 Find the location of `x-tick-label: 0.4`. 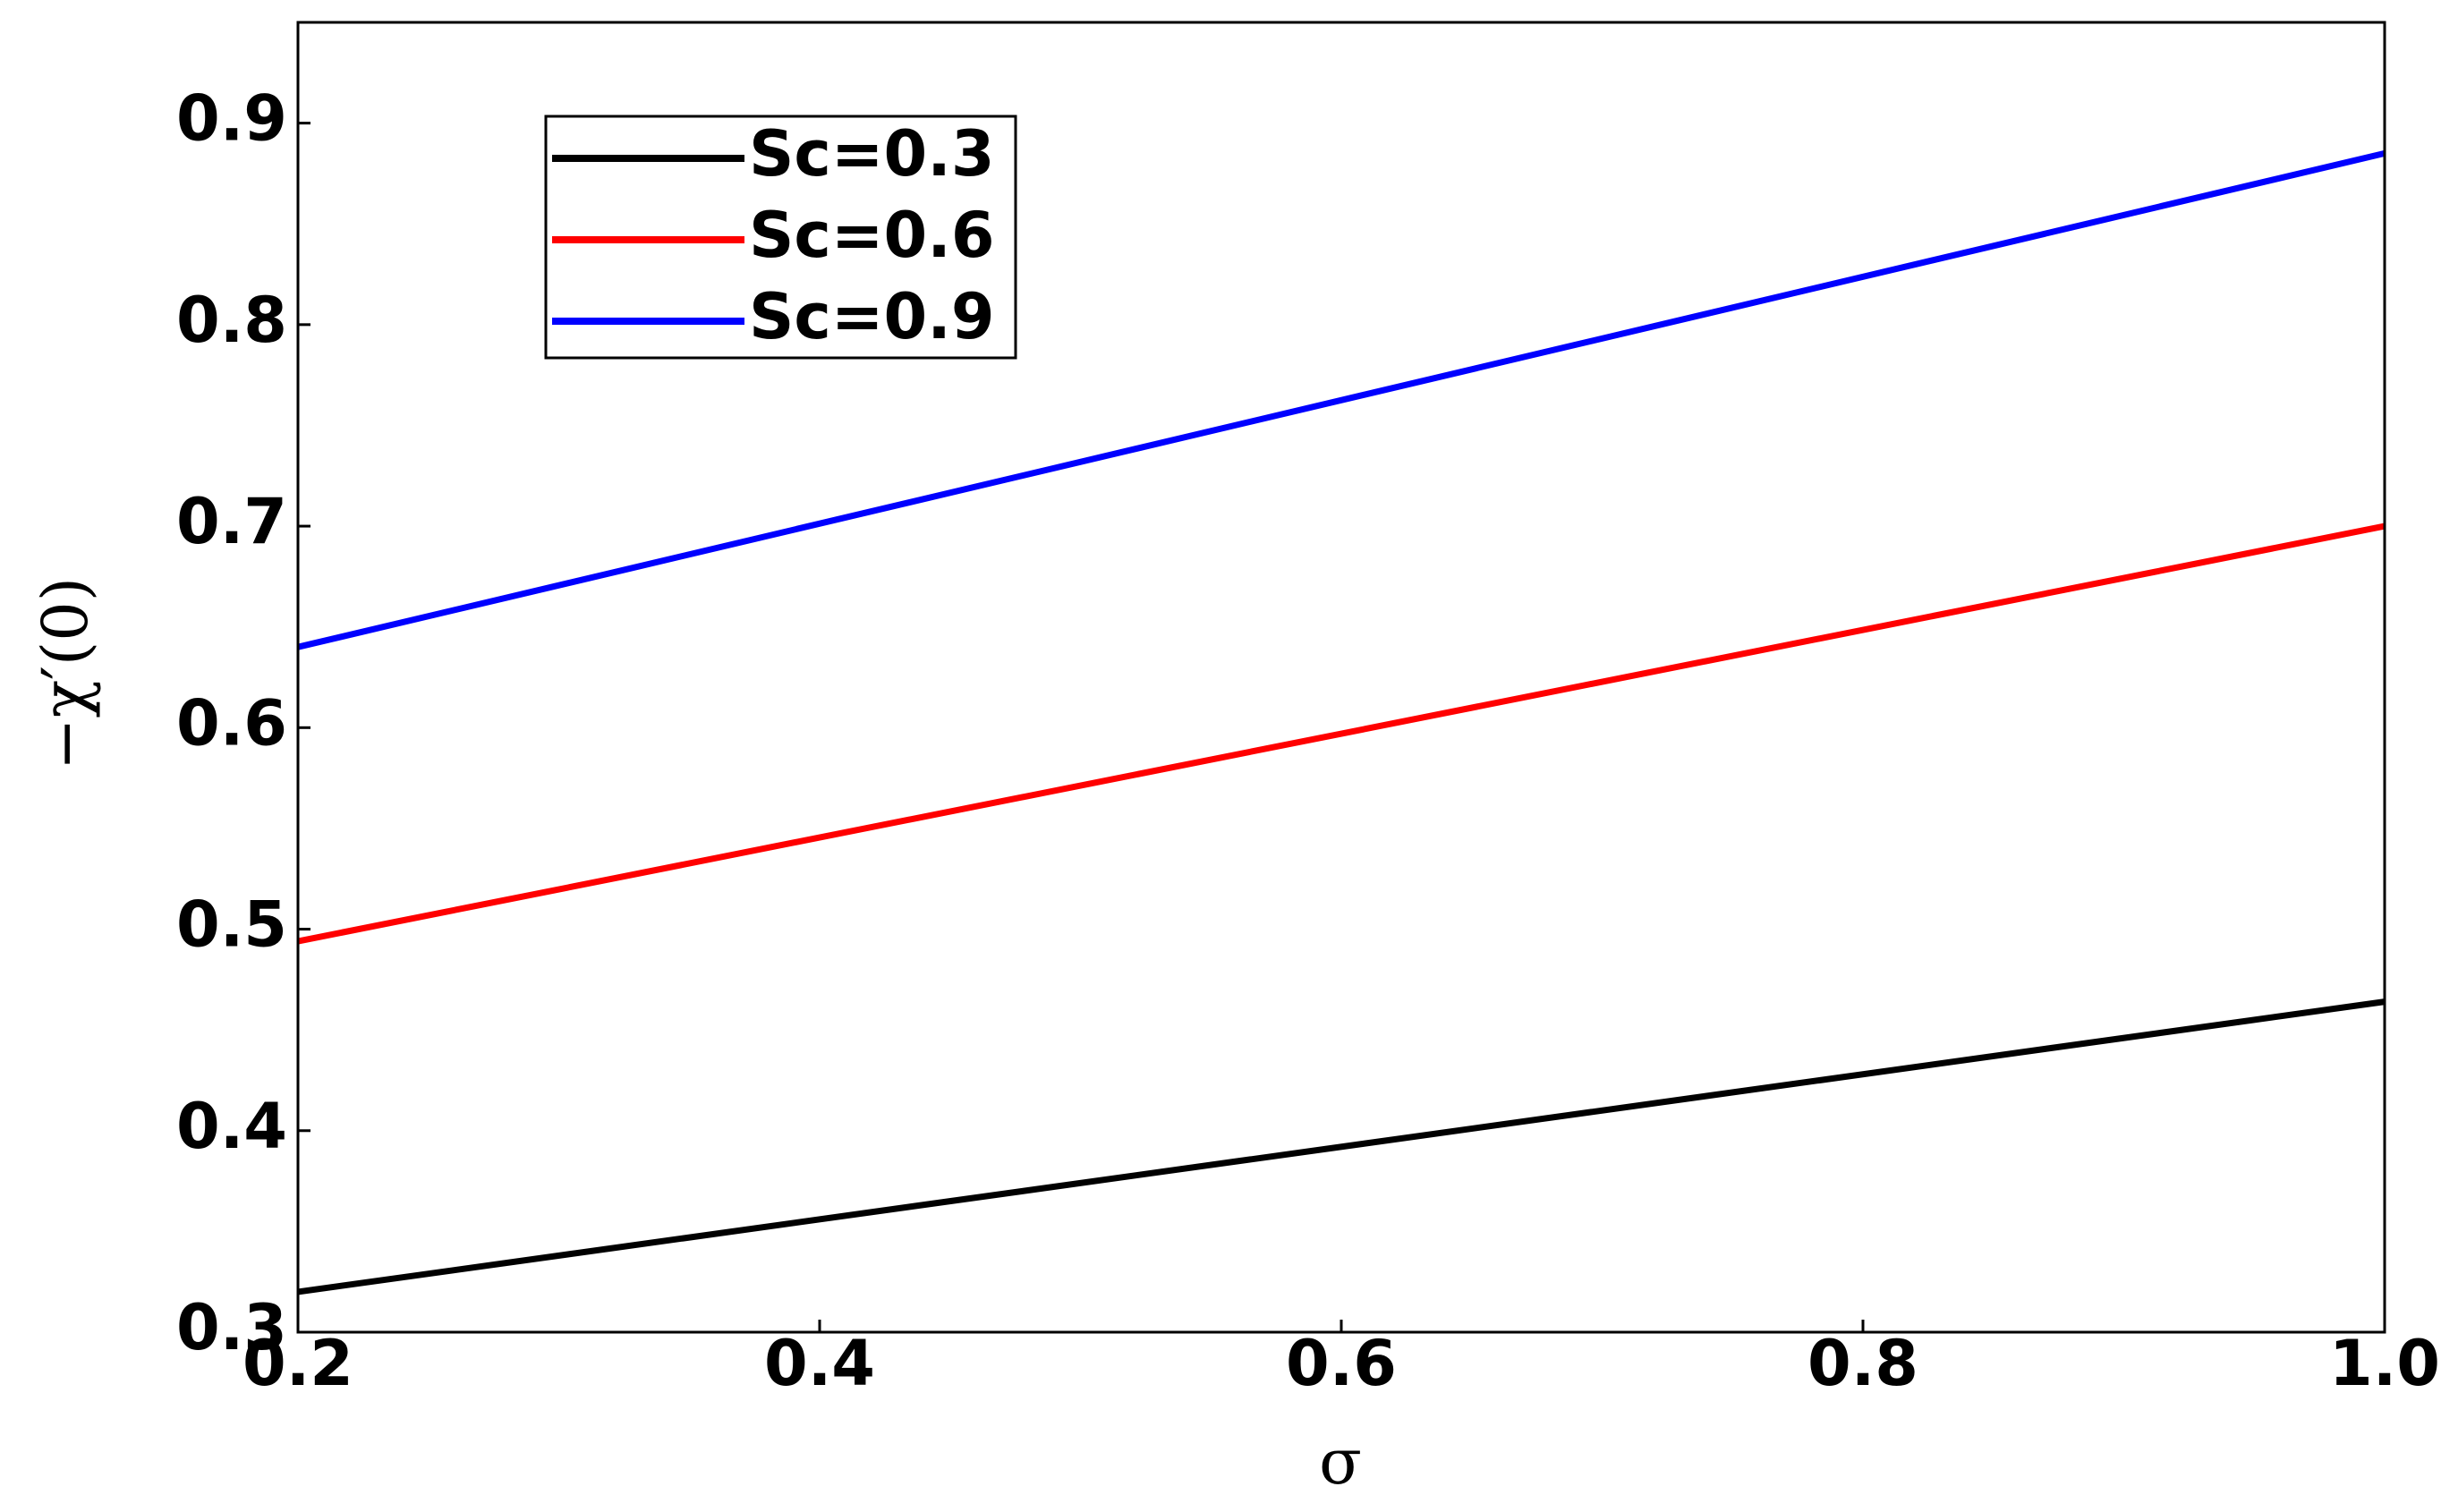

x-tick-label: 0.4 is located at coordinates (819, 1363).